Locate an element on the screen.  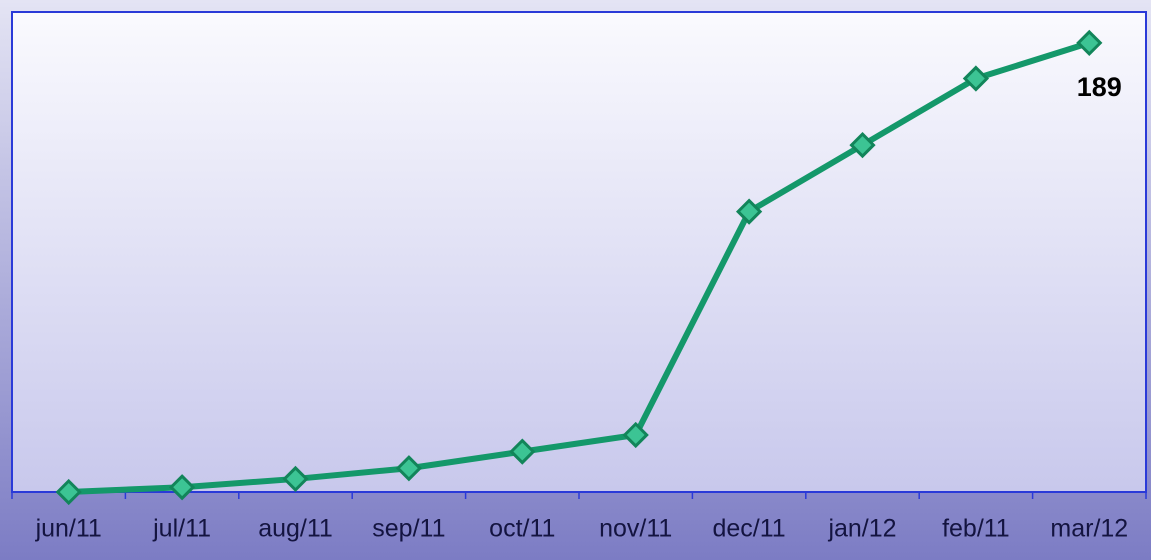
x-tick-label: feb/11 is located at coordinates (976, 529).